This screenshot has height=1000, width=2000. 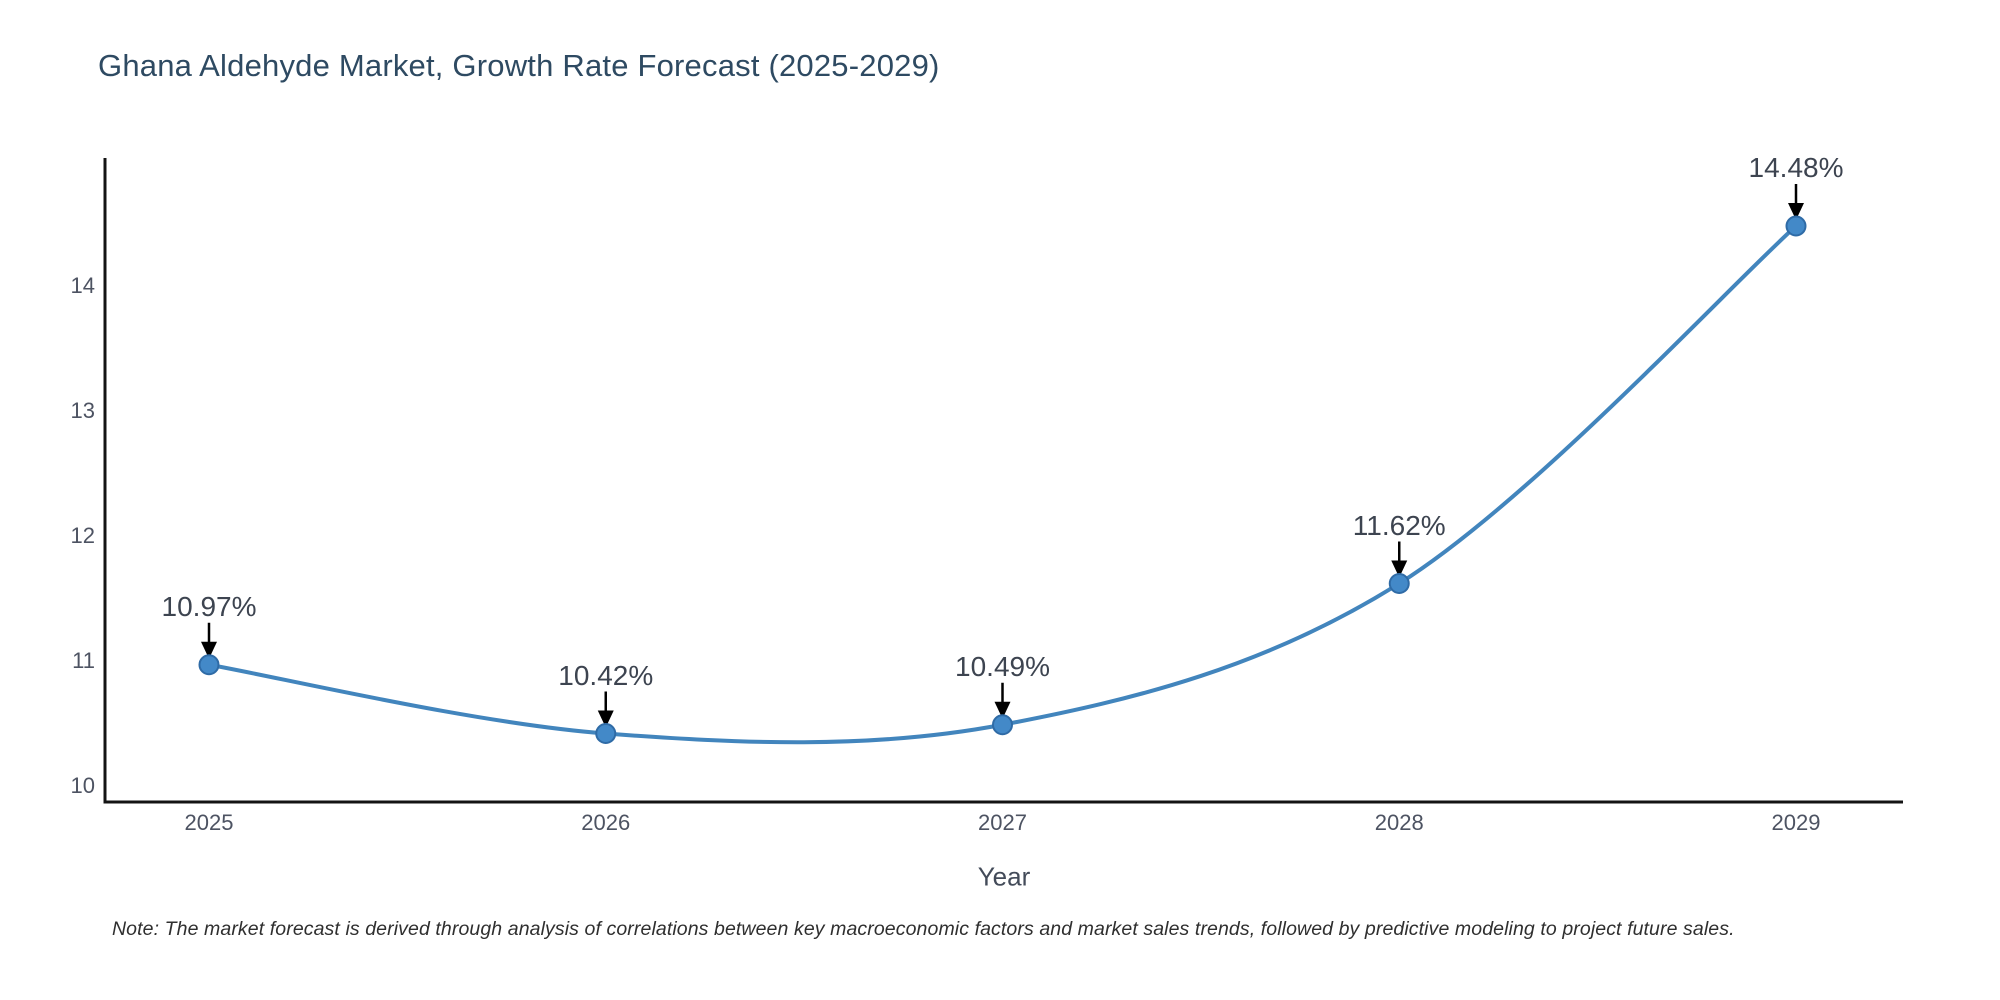 What do you see at coordinates (1002, 822) in the screenshot?
I see `x-tick-label: 2027` at bounding box center [1002, 822].